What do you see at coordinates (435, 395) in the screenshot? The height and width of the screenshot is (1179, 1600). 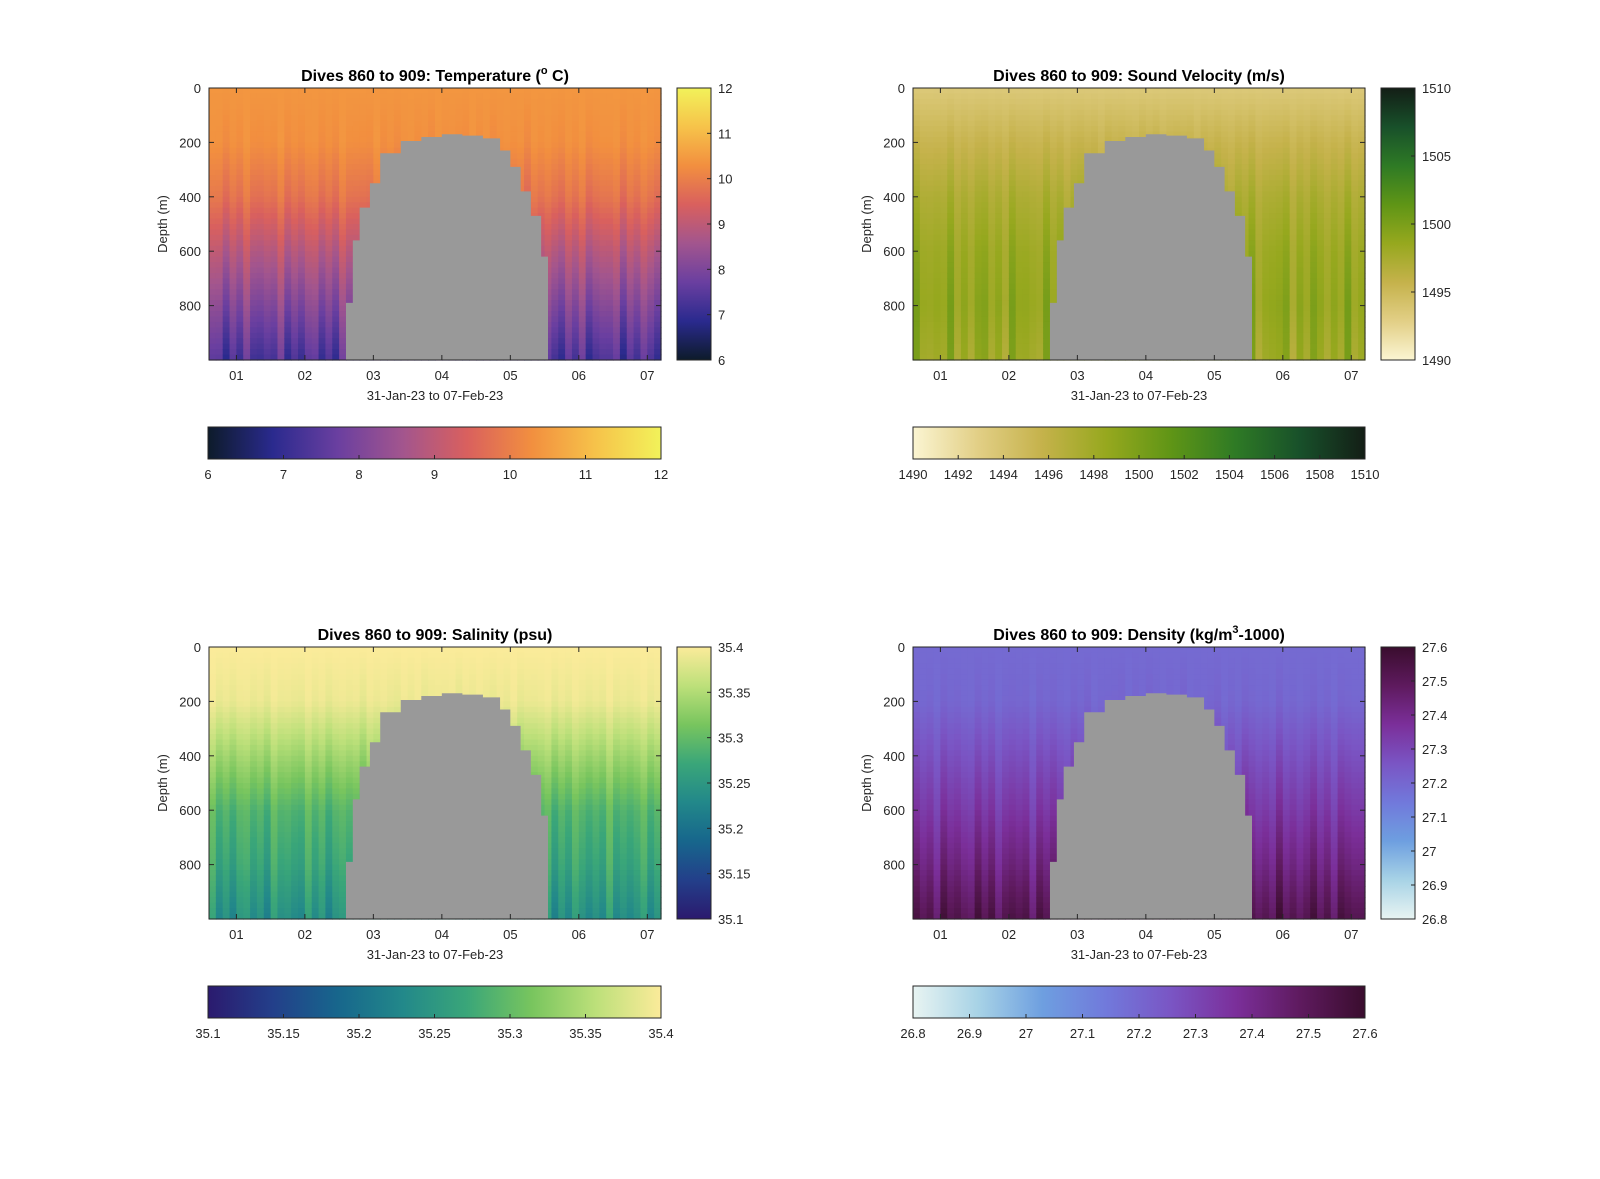 I see `x-axis-label: 31-Jan-23 to 07-Feb-23` at bounding box center [435, 395].